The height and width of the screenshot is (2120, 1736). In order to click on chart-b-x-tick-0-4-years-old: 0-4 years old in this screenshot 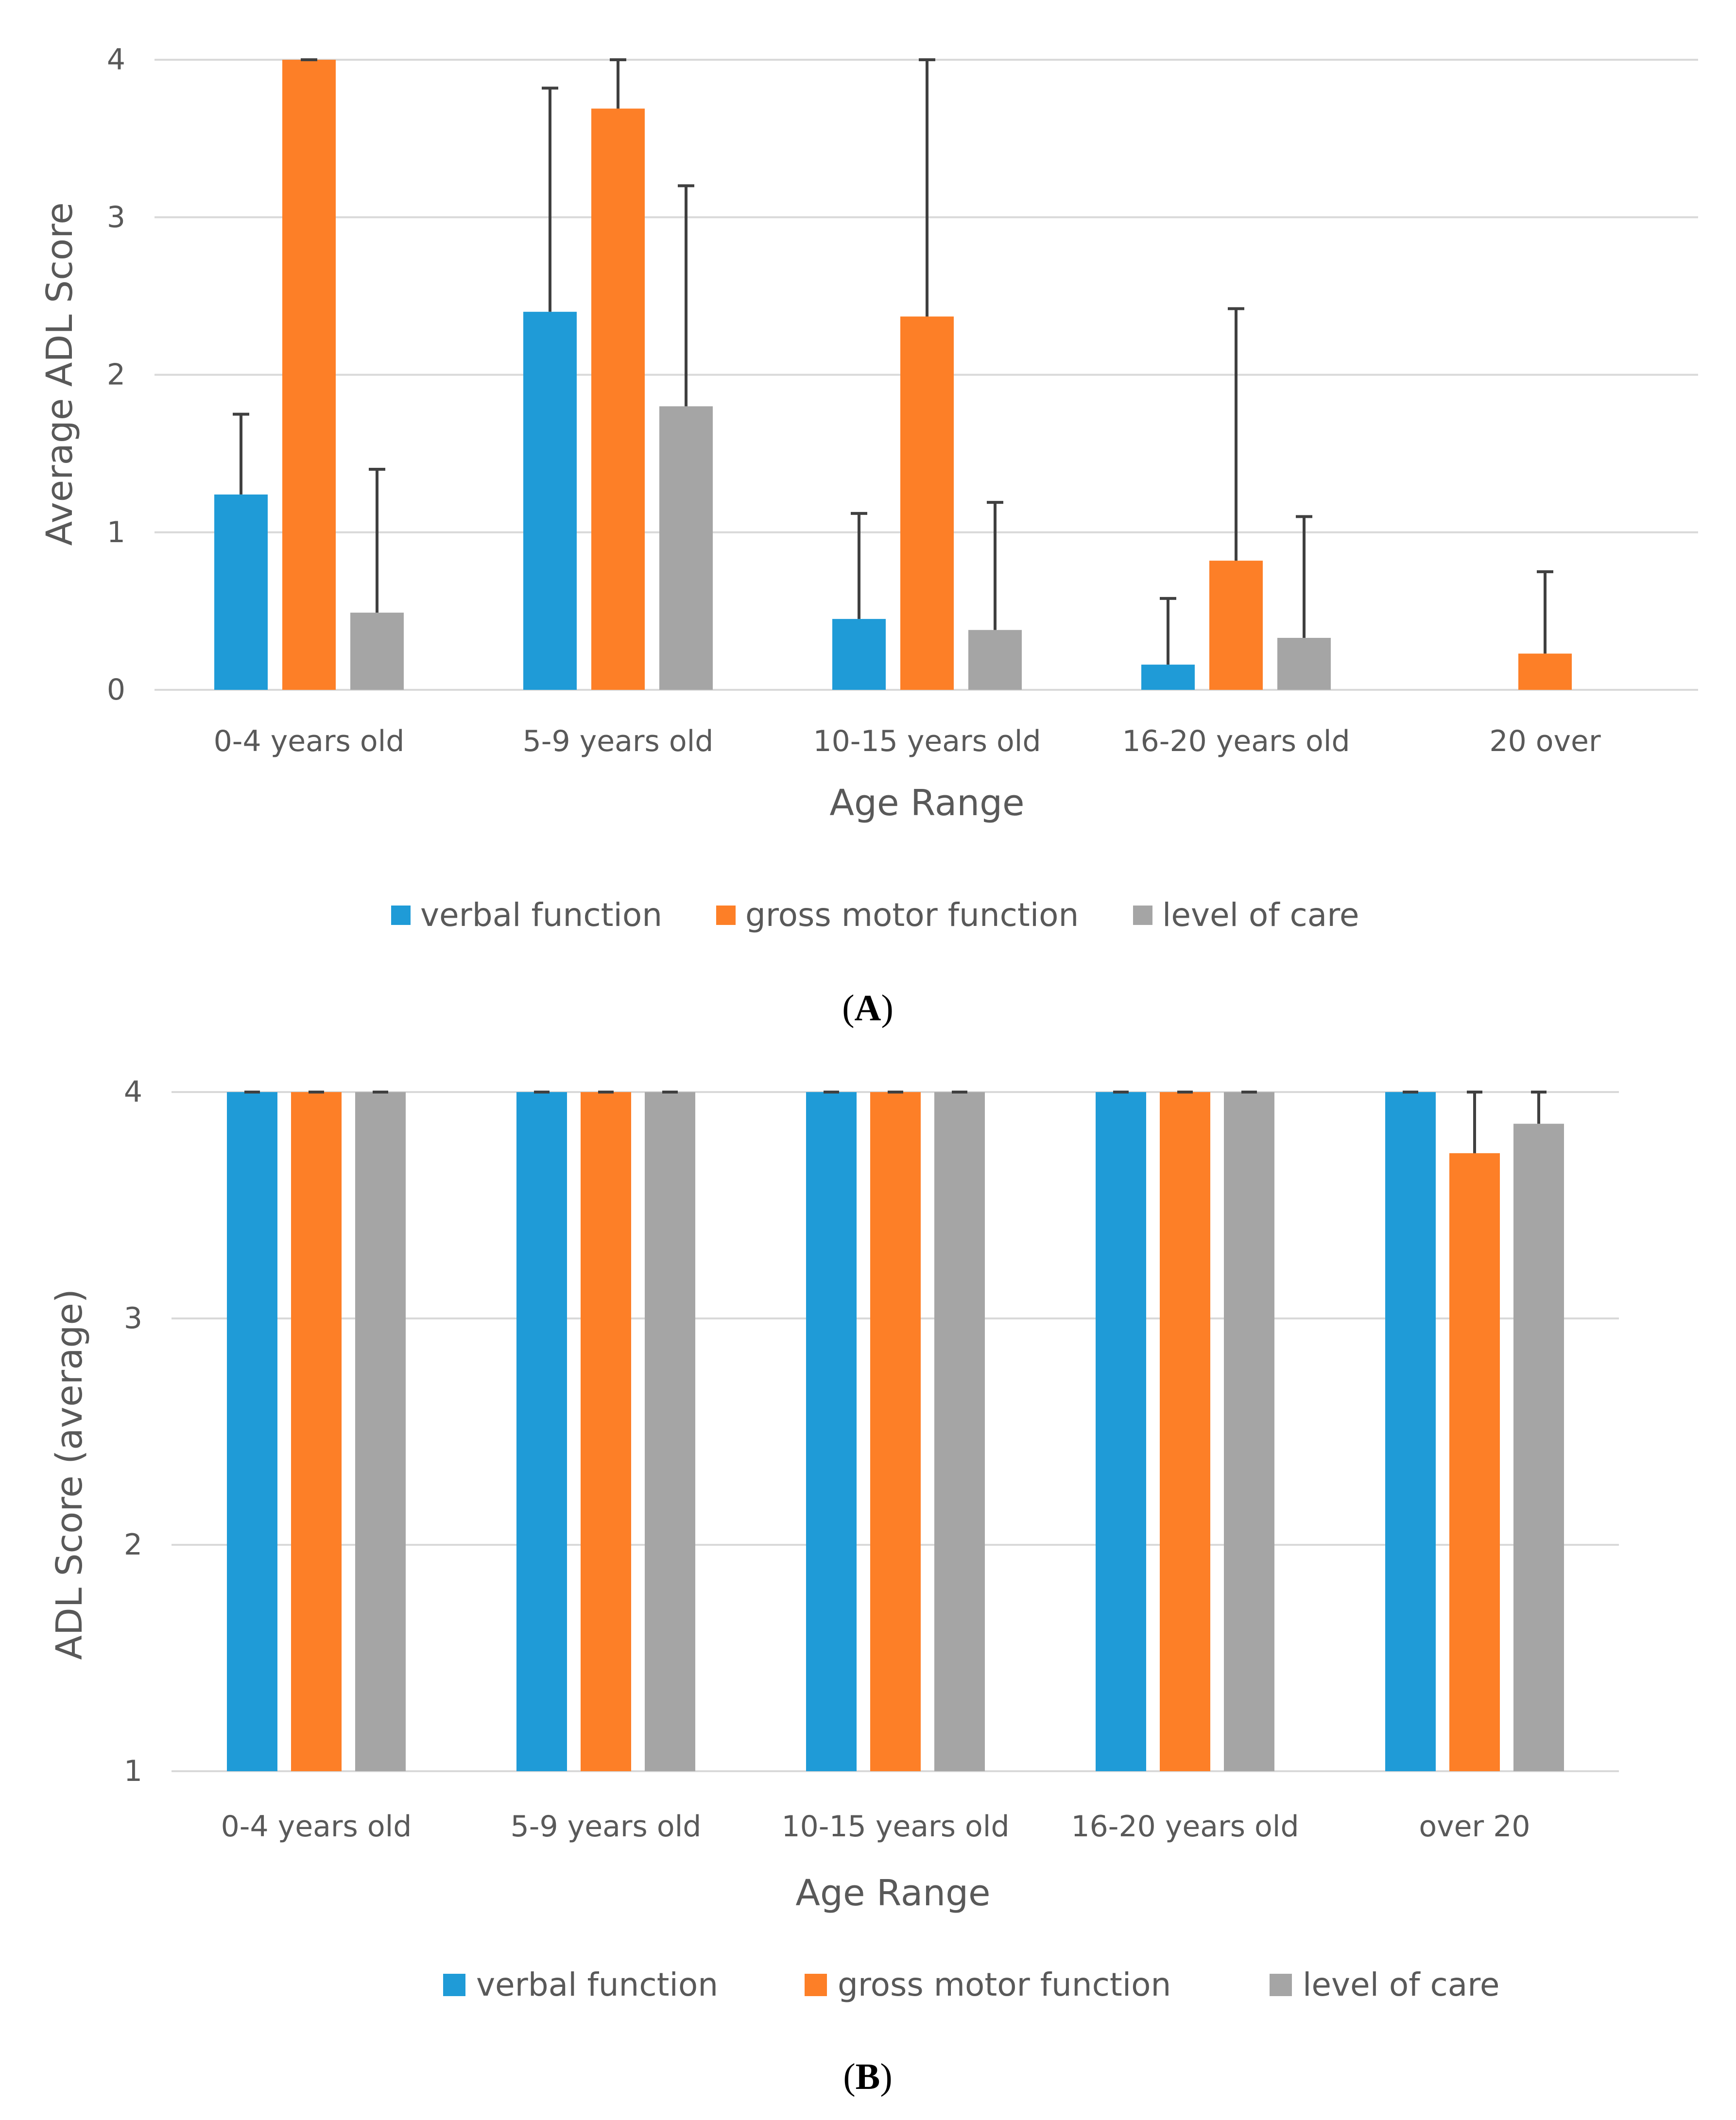, I will do `click(316, 1827)`.